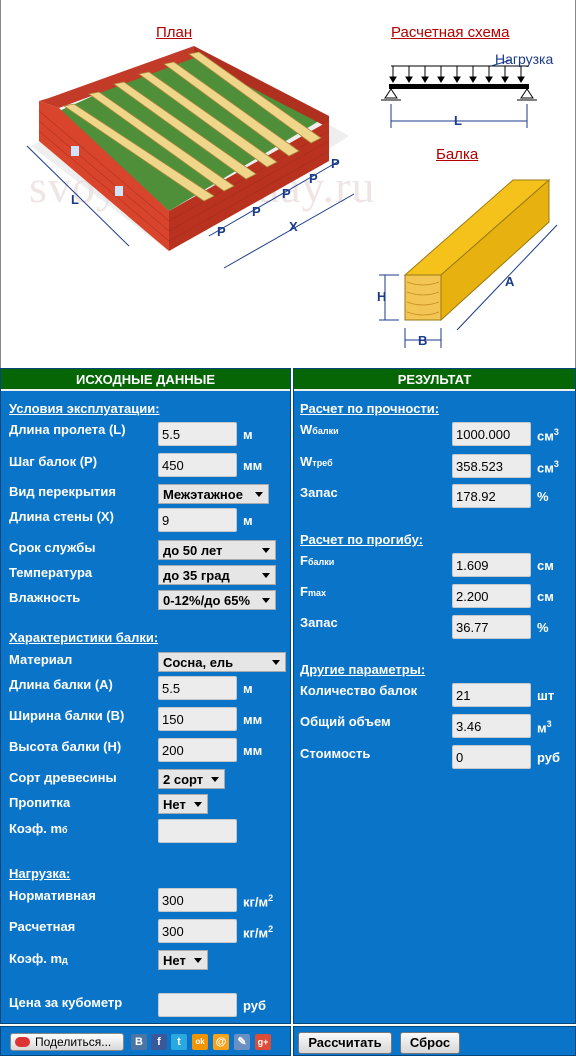 This screenshot has width=576, height=1062. What do you see at coordinates (255, 1005) in the screenshot?
I see `price-unit: руб` at bounding box center [255, 1005].